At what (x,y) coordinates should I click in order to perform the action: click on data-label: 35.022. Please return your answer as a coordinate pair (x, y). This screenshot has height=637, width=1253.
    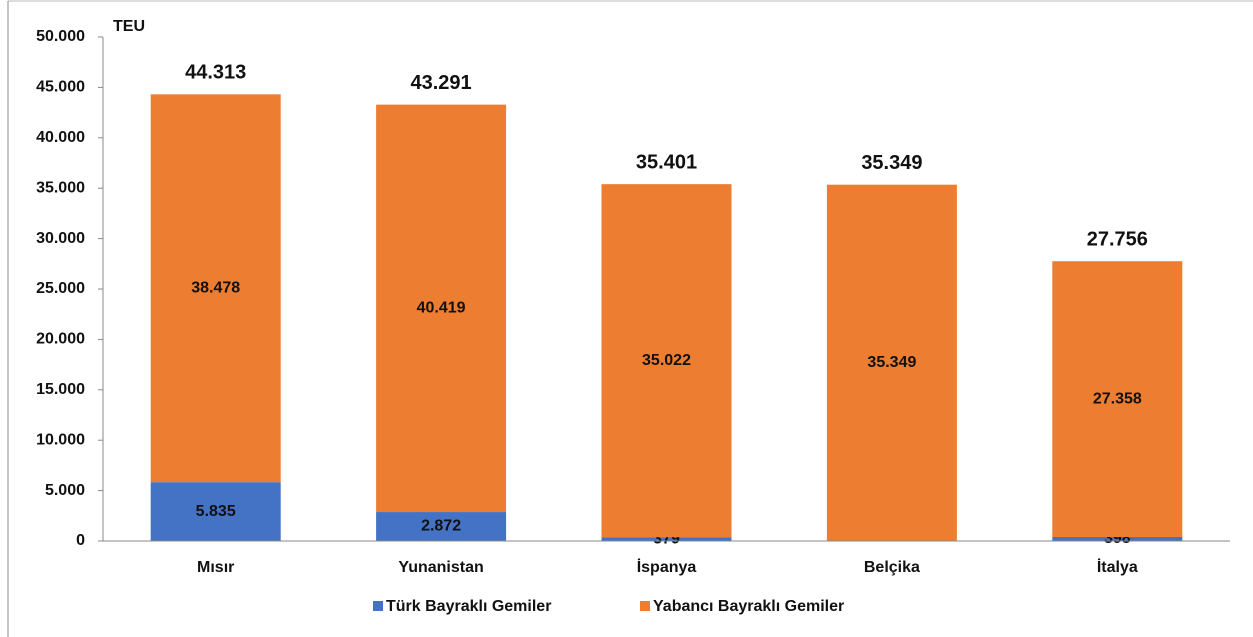
    Looking at the image, I should click on (666, 360).